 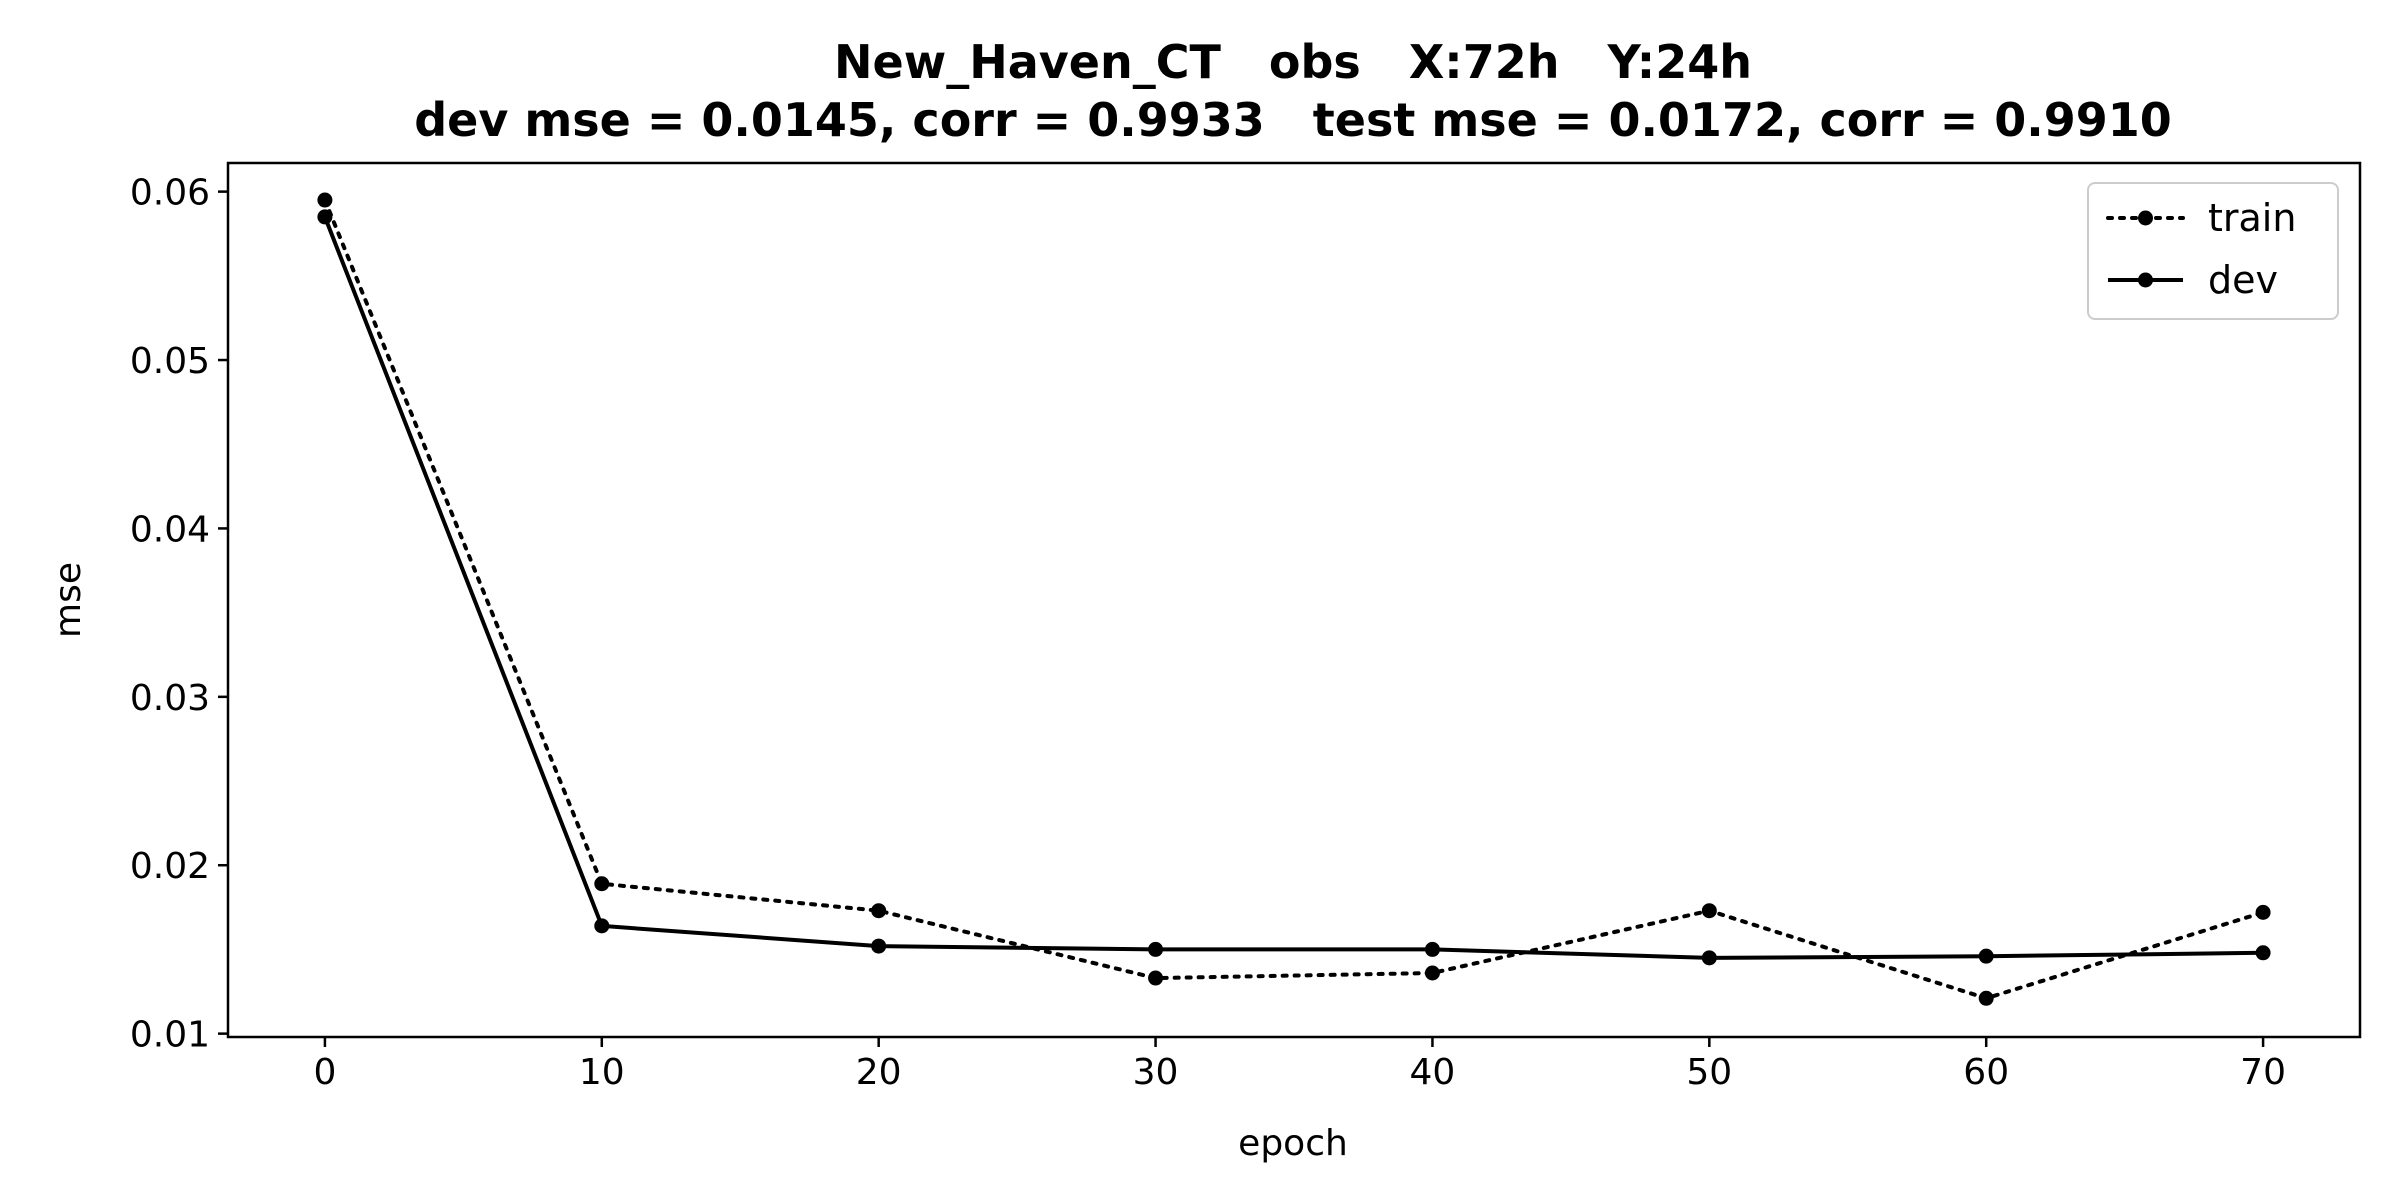 What do you see at coordinates (1156, 1072) in the screenshot?
I see `x-tick-label: 30` at bounding box center [1156, 1072].